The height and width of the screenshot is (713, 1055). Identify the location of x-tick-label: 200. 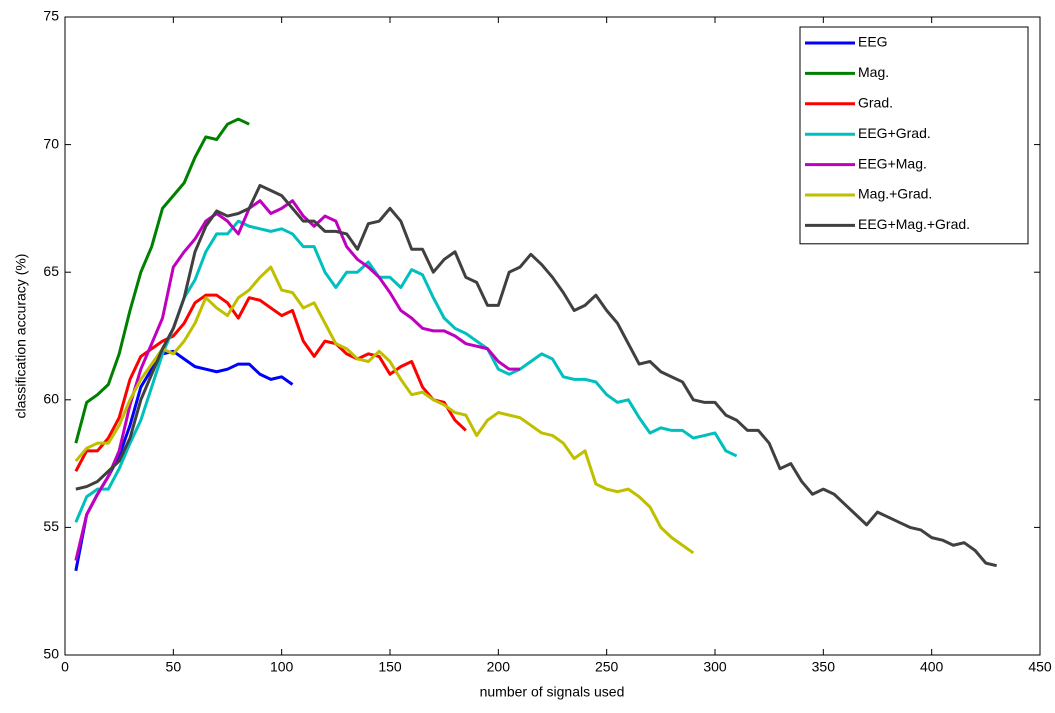
(499, 667).